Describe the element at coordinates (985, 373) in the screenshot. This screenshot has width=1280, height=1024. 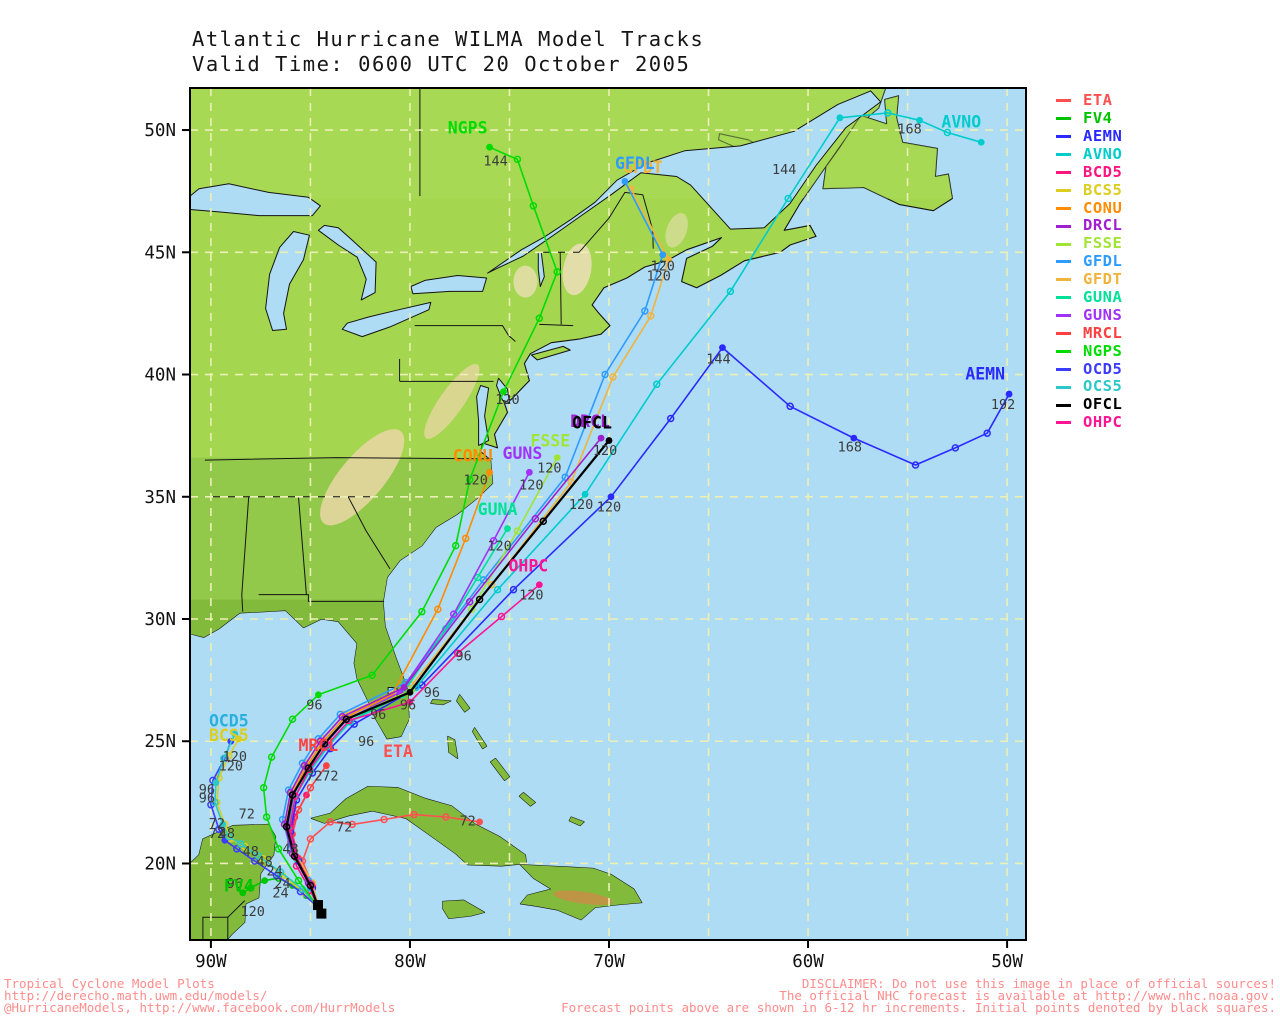
I see `track-label-AEMN: AEMN` at that location.